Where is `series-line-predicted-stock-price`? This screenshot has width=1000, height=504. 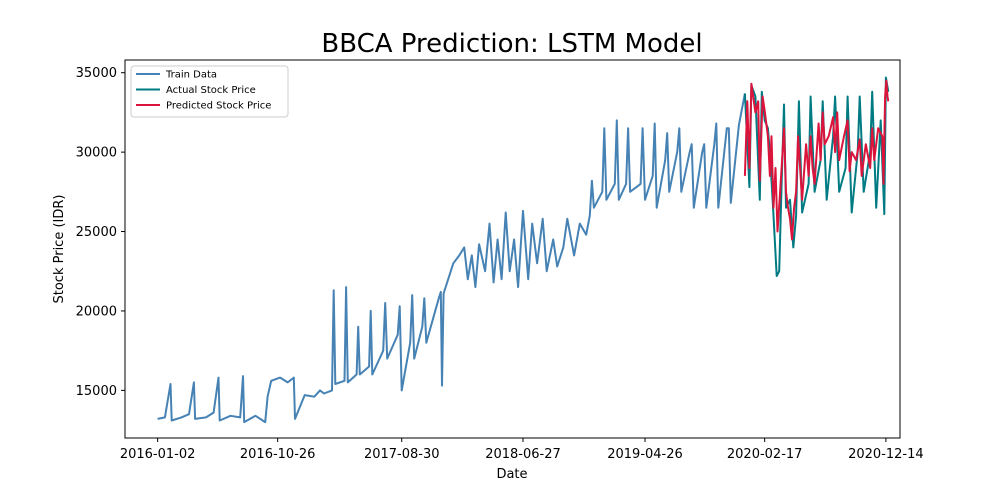 series-line-predicted-stock-price is located at coordinates (816, 160).